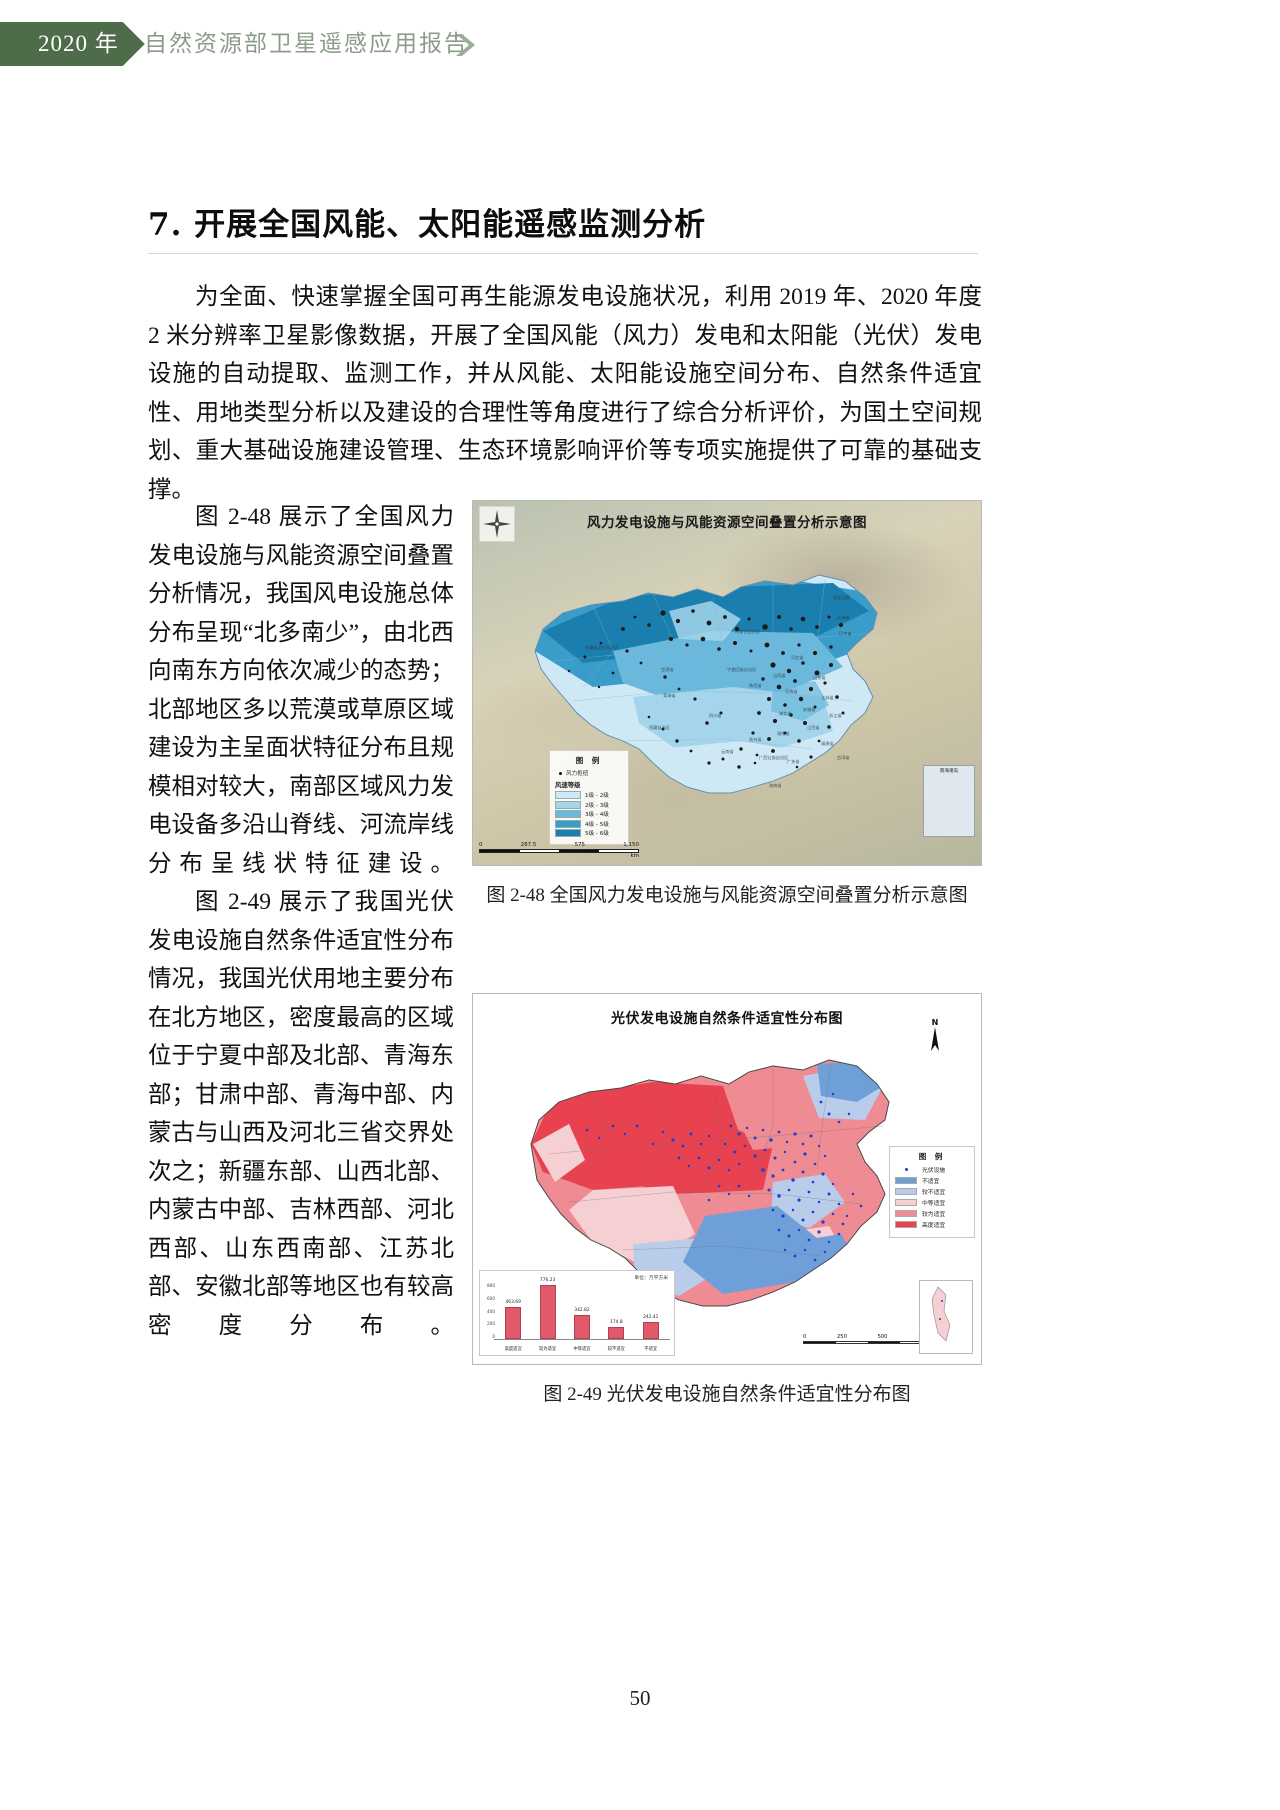  I want to click on svg-text: 新疆维吾尔自治区, so click(602, 647).